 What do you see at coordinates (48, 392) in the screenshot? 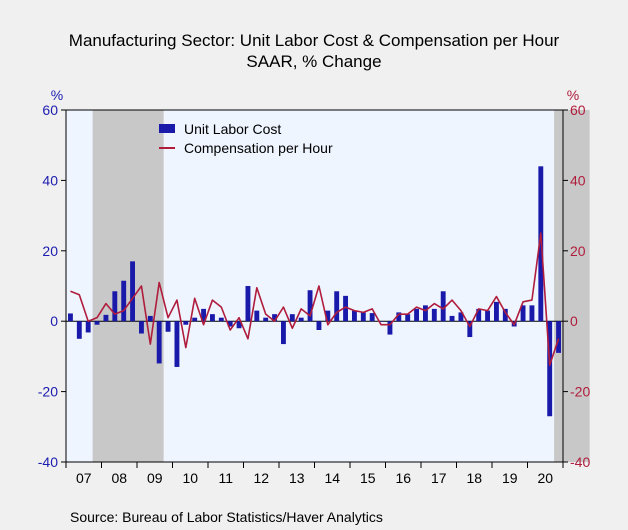
I see `y-tick-label-left: -20` at bounding box center [48, 392].